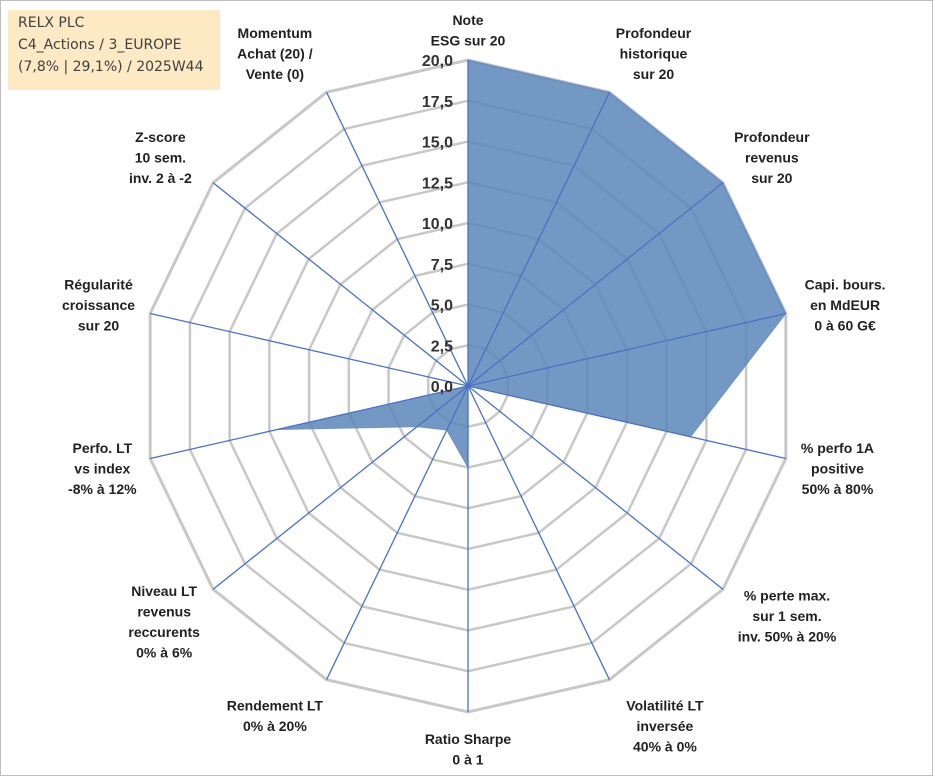 This screenshot has width=933, height=776. What do you see at coordinates (160, 178) in the screenshot?
I see `category-label-12-line-2: inv. 2 à -2` at bounding box center [160, 178].